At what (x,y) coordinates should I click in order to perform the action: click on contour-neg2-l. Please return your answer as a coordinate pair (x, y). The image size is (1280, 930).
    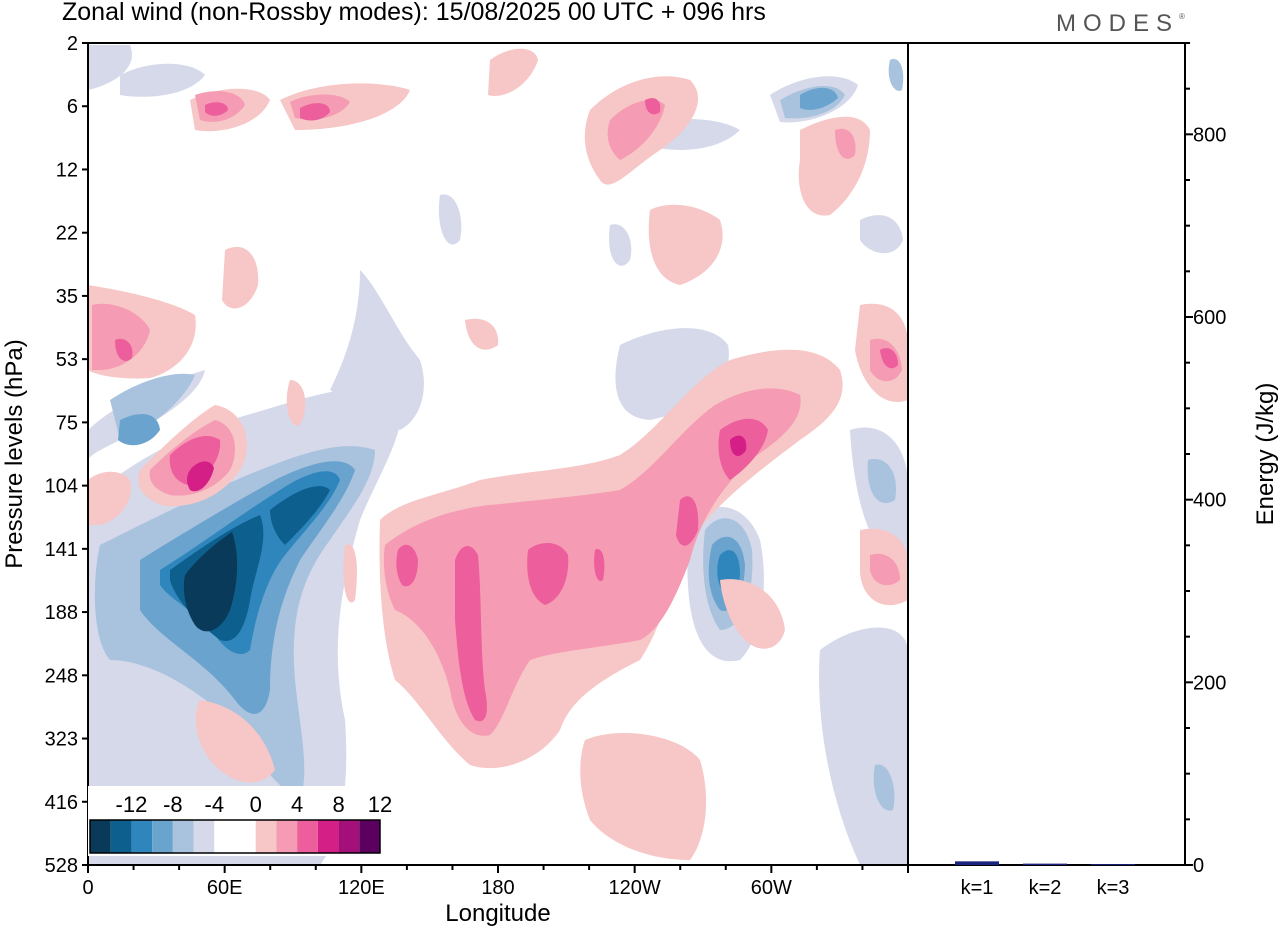
    Looking at the image, I should click on (881, 234).